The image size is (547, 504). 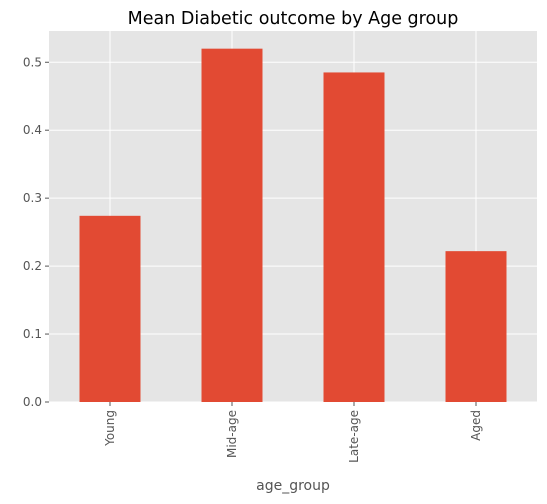 I want to click on y-tick-label: 0.4, so click(x=32, y=130).